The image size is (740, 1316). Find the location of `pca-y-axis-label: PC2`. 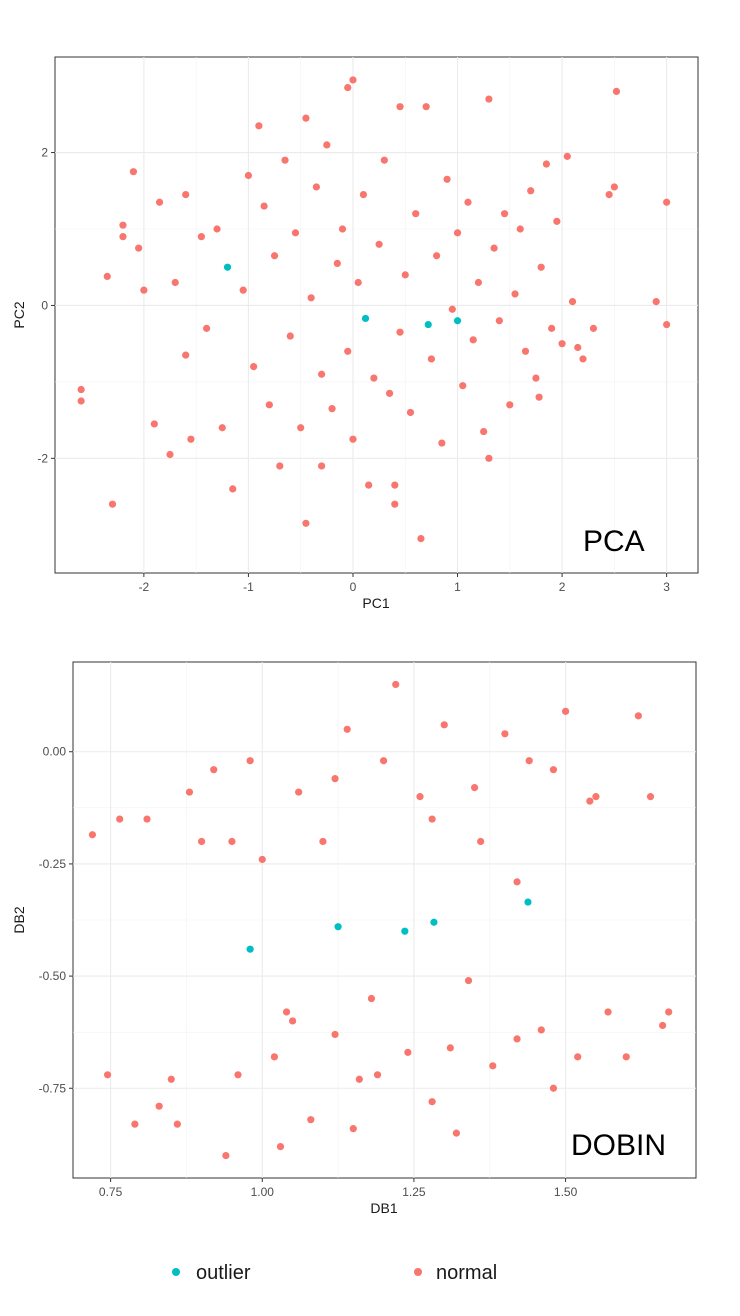

pca-y-axis-label: PC2 is located at coordinates (19, 314).